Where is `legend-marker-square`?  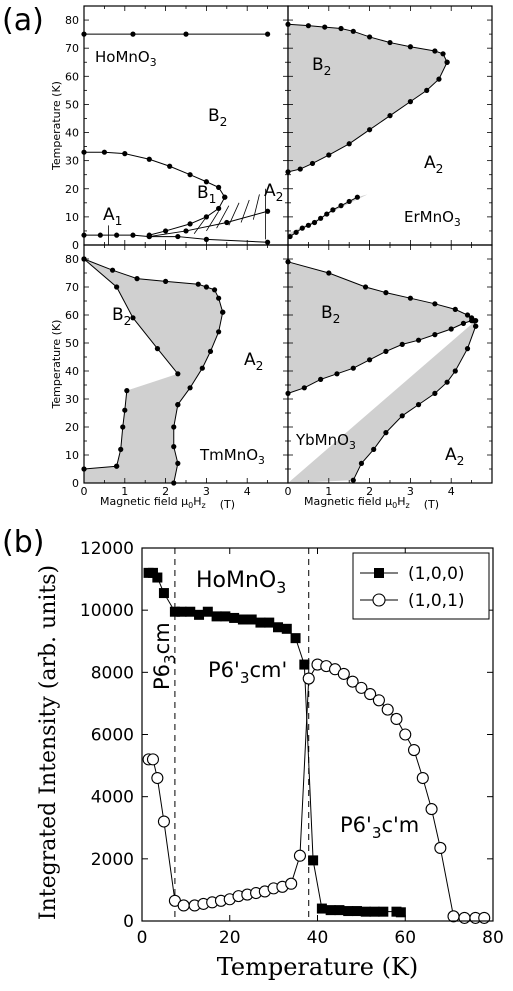
legend-marker-square is located at coordinates (379, 573).